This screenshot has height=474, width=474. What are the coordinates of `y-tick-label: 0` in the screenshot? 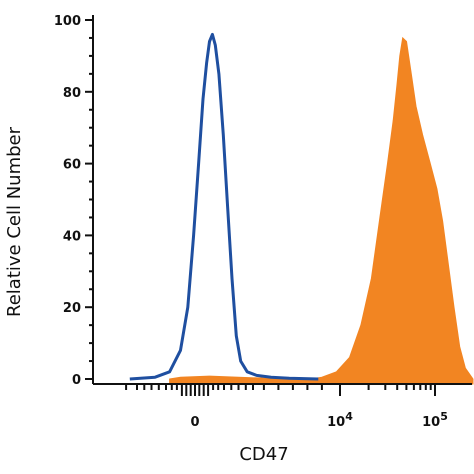 It's located at (76, 380).